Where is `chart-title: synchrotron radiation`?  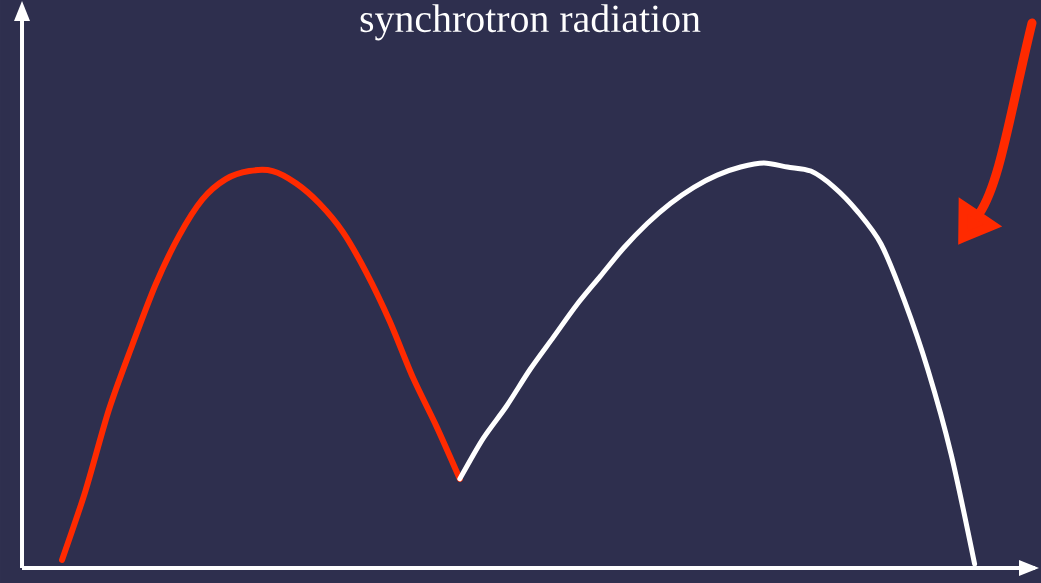 chart-title: synchrotron radiation is located at coordinates (530, 22).